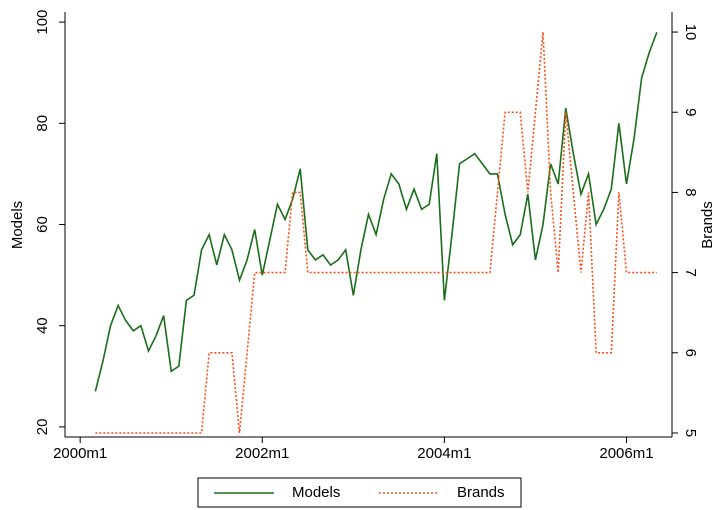 The height and width of the screenshot is (510, 717). Describe the element at coordinates (80, 453) in the screenshot. I see `x-tick-label: 2000m1` at that location.